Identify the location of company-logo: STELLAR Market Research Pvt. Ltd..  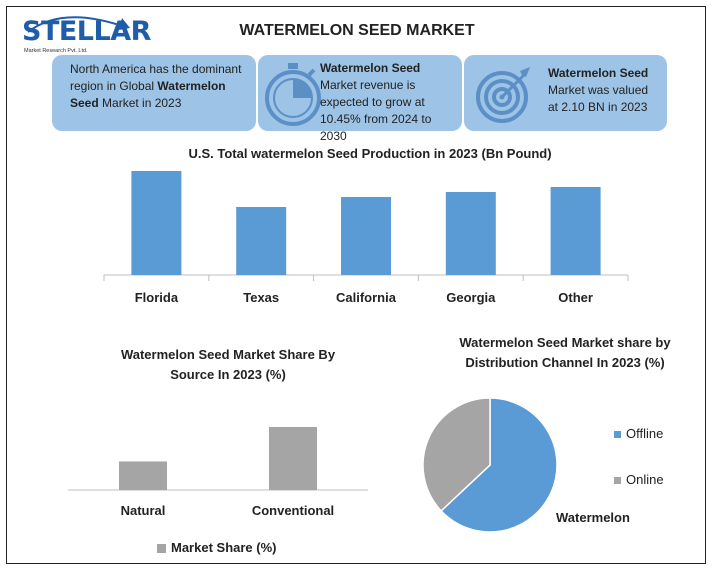
(85, 34).